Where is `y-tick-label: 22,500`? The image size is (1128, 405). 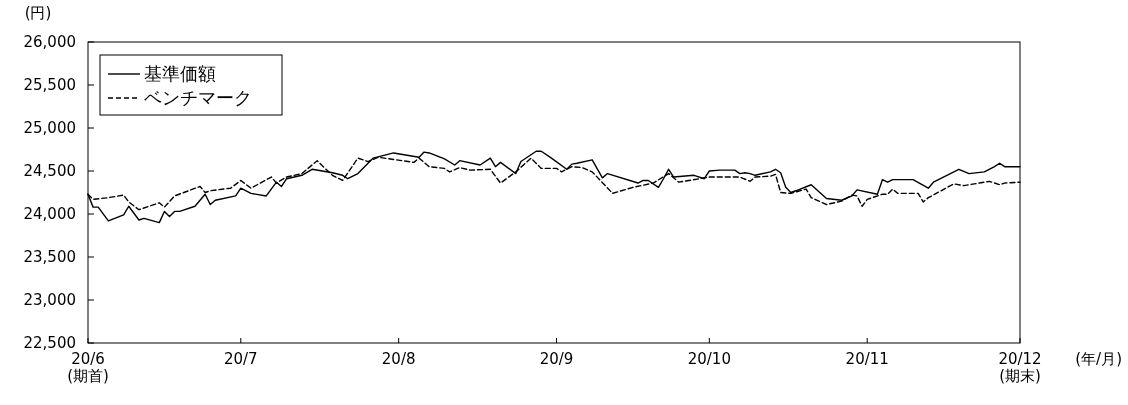 y-tick-label: 22,500 is located at coordinates (49, 343).